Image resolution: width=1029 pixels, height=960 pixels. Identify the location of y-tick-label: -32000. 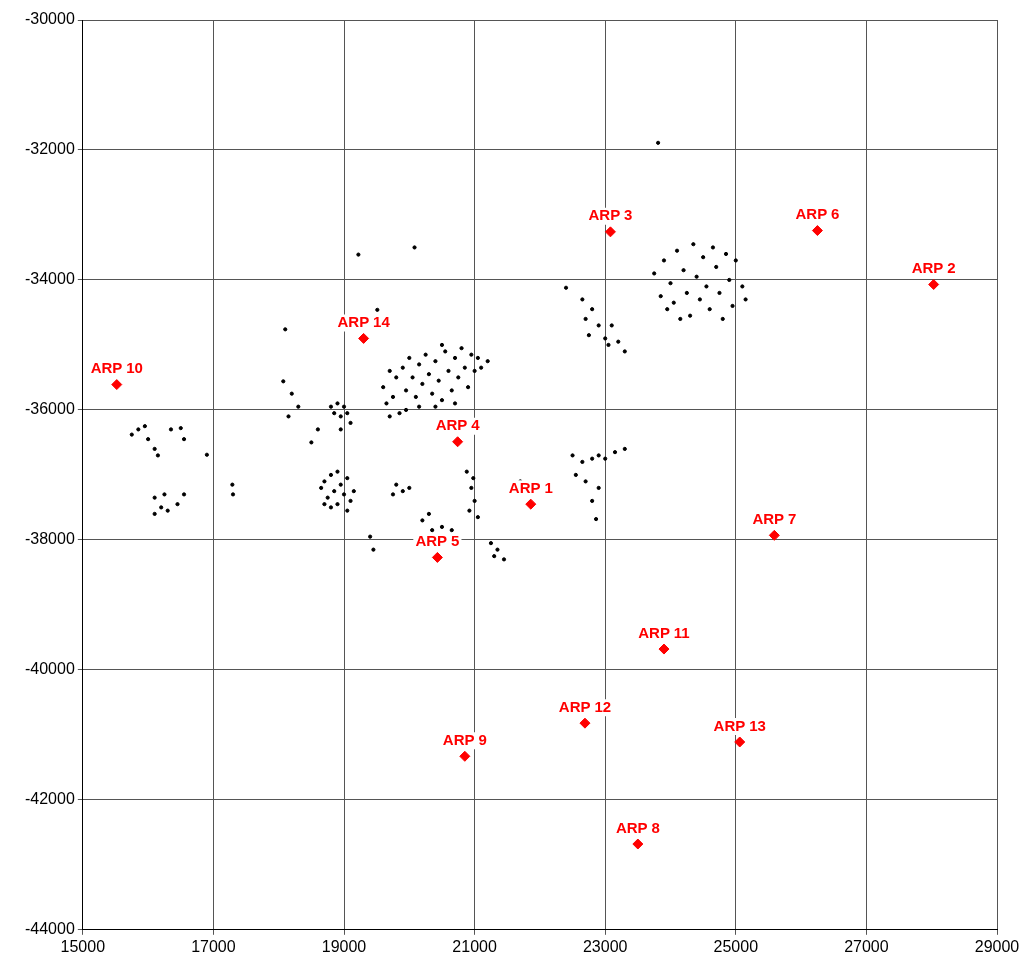
(49, 149).